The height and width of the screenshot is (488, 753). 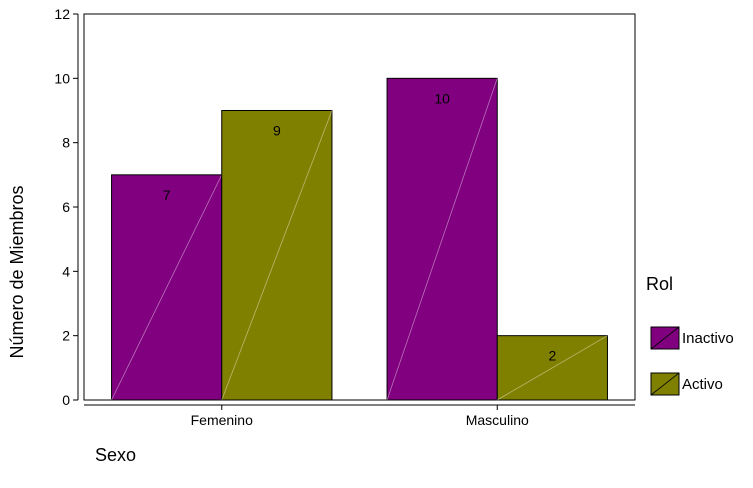 I want to click on y-tick-label: 8, so click(x=66, y=143).